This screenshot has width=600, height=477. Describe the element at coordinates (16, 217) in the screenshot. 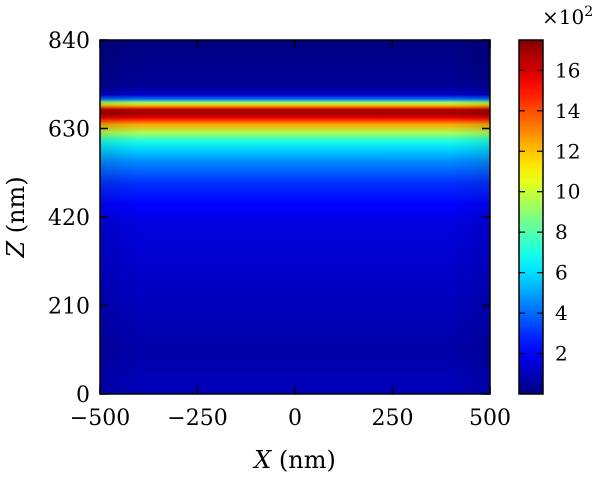

I see `y-axis-label: Z (nm)` at that location.